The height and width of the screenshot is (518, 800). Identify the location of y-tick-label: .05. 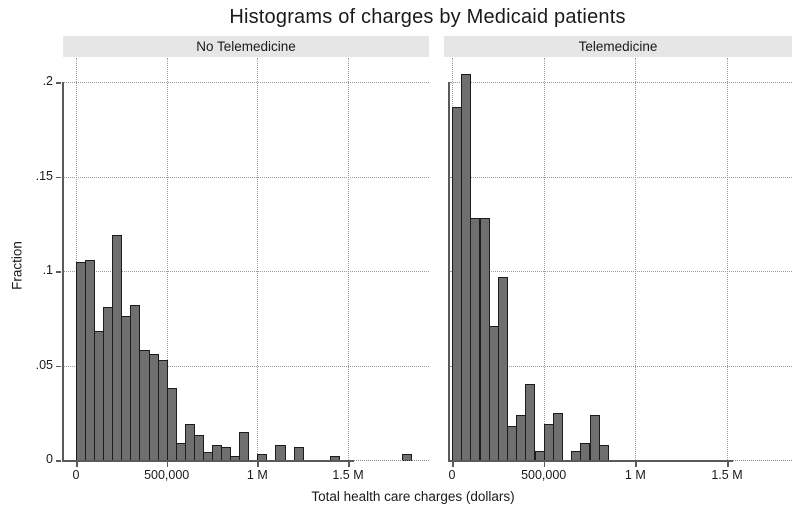
(44, 364).